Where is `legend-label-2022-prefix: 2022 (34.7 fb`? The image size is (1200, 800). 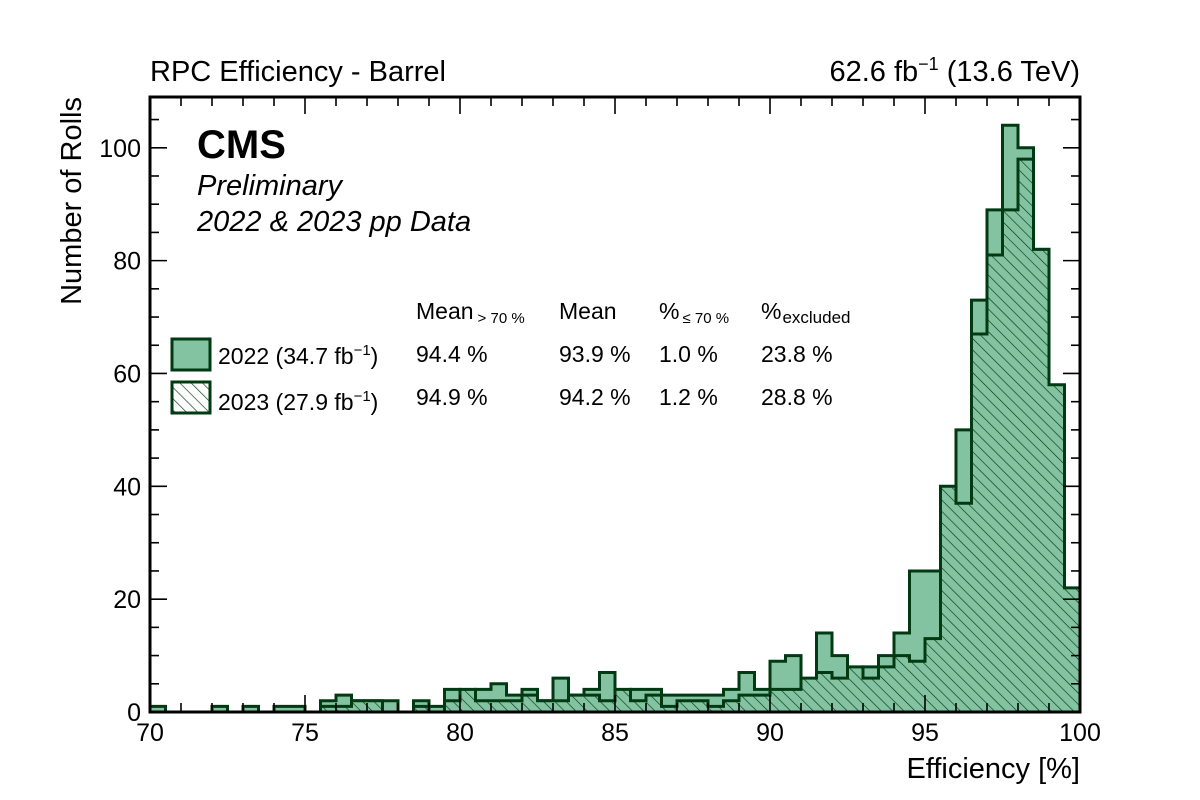 legend-label-2022-prefix: 2022 (34.7 fb is located at coordinates (286, 356).